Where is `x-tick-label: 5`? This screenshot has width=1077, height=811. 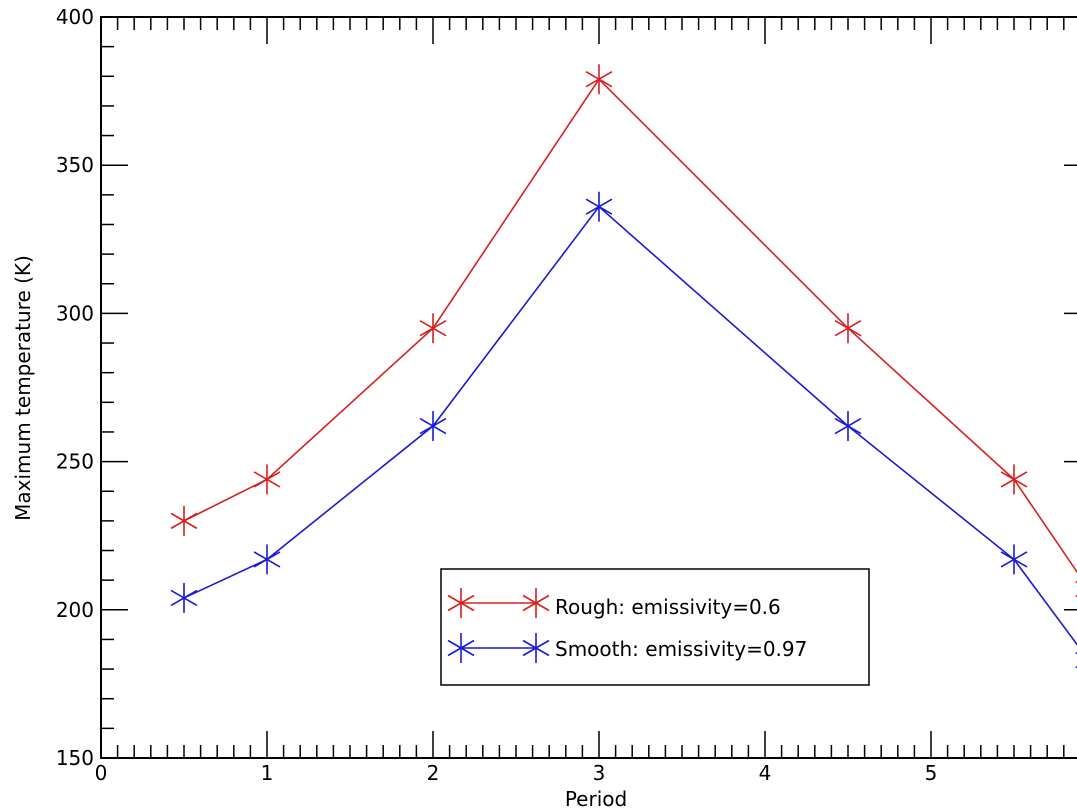
x-tick-label: 5 is located at coordinates (931, 773).